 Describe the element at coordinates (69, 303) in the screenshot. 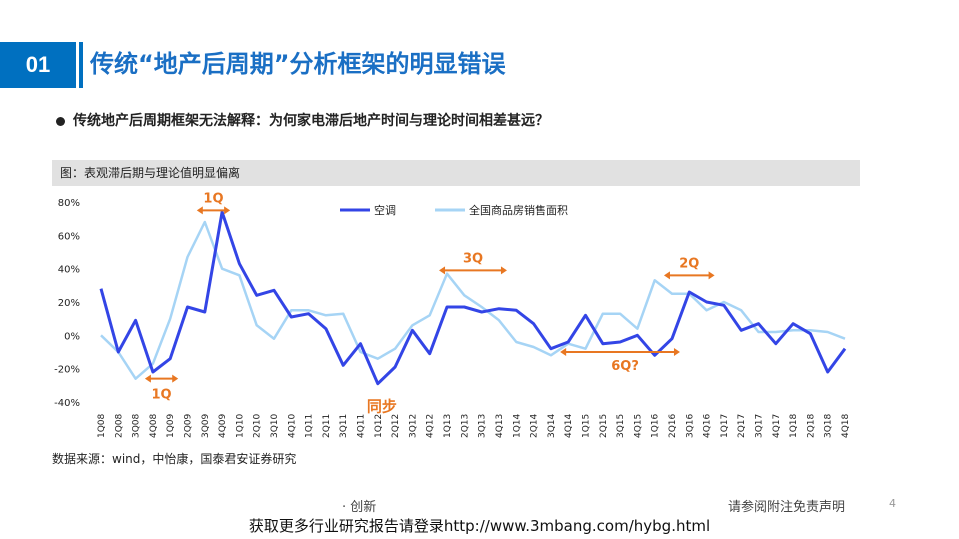

I see `y-tick-label: 20%` at that location.